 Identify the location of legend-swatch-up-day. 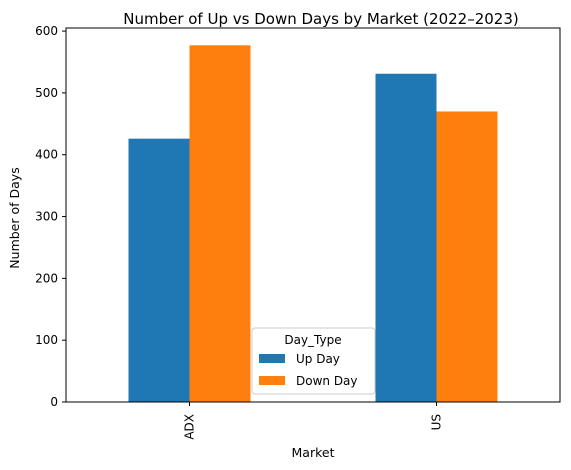
(272, 358).